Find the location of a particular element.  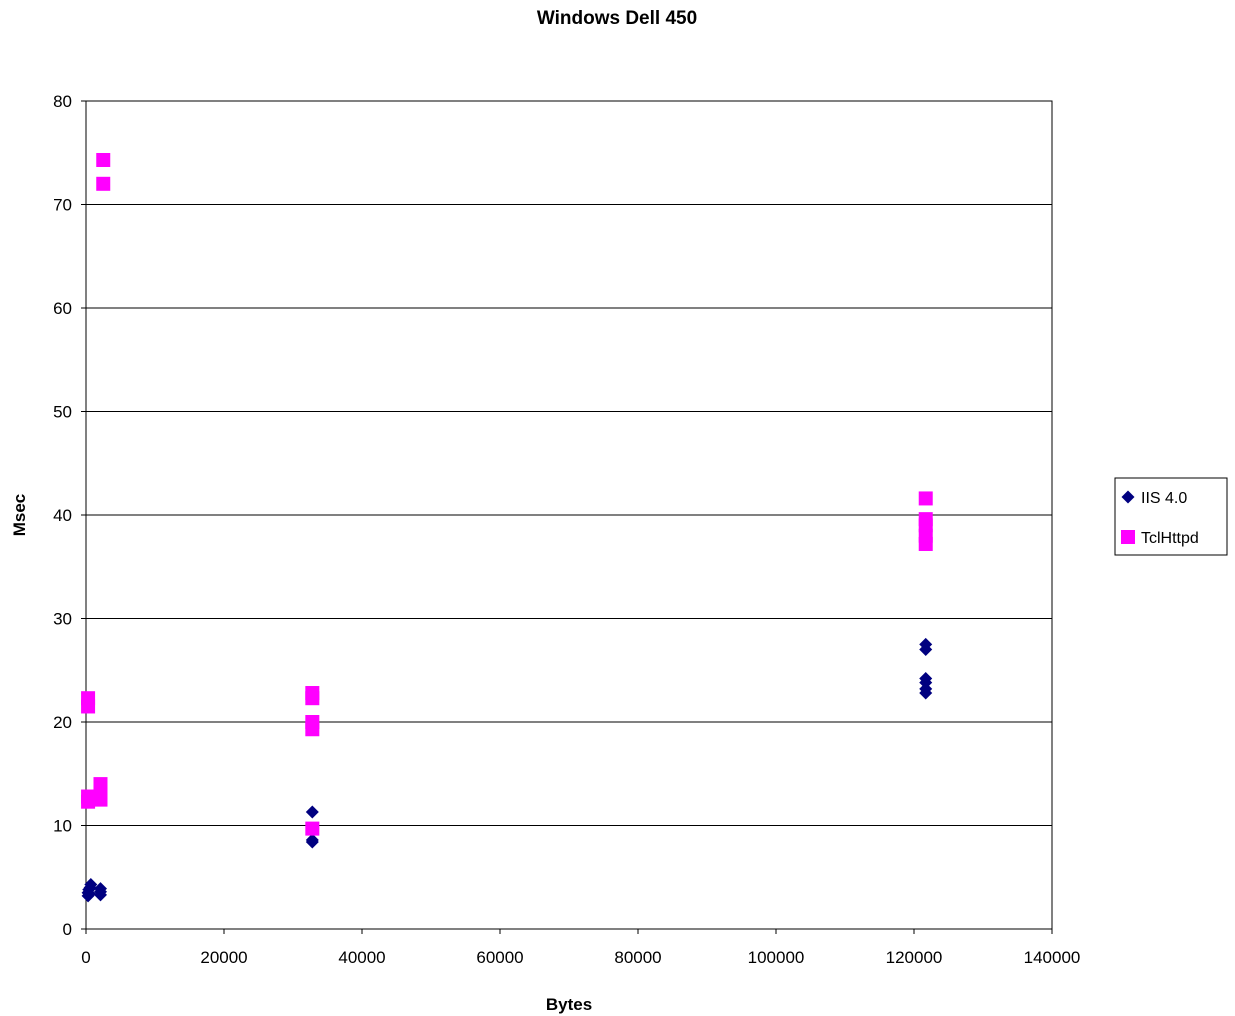

x-tick-label: 100000 is located at coordinates (776, 957).